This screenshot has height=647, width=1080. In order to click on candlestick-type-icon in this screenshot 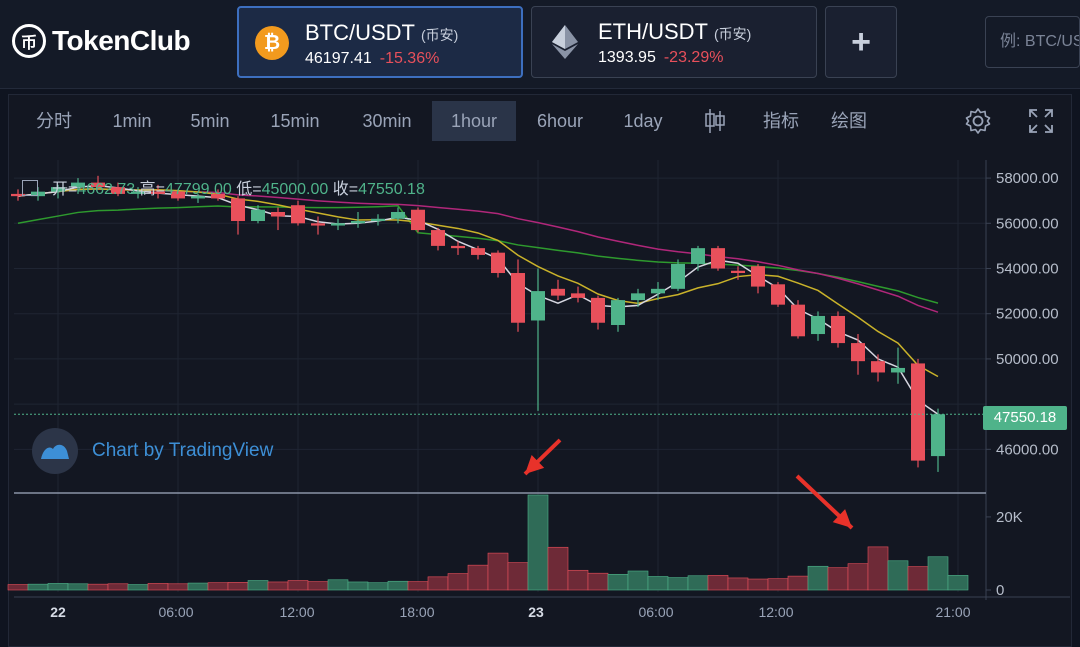, I will do `click(715, 121)`.